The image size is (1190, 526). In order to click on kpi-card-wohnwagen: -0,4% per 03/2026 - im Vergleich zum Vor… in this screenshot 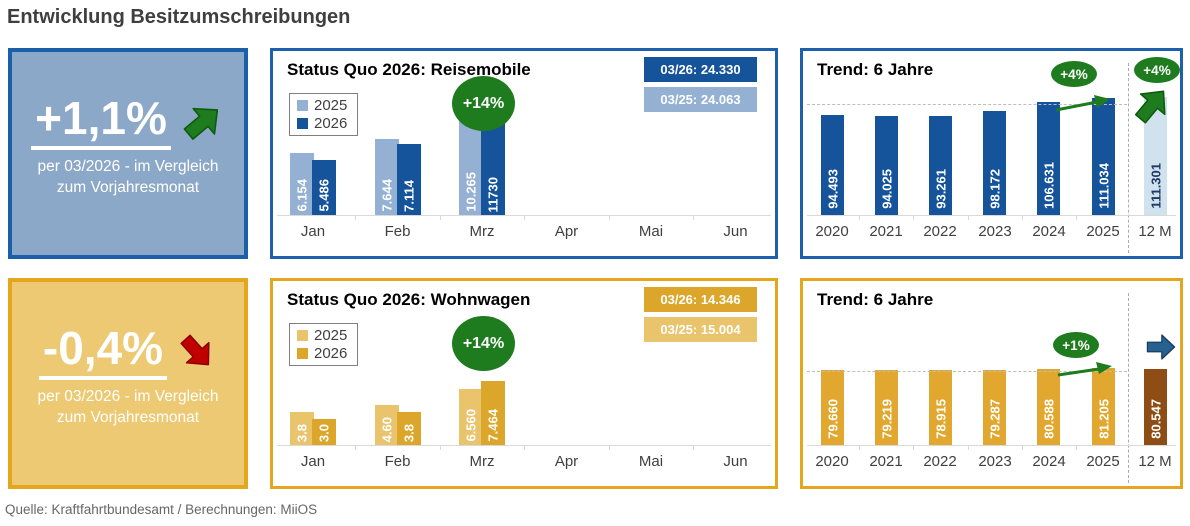, I will do `click(128, 383)`.